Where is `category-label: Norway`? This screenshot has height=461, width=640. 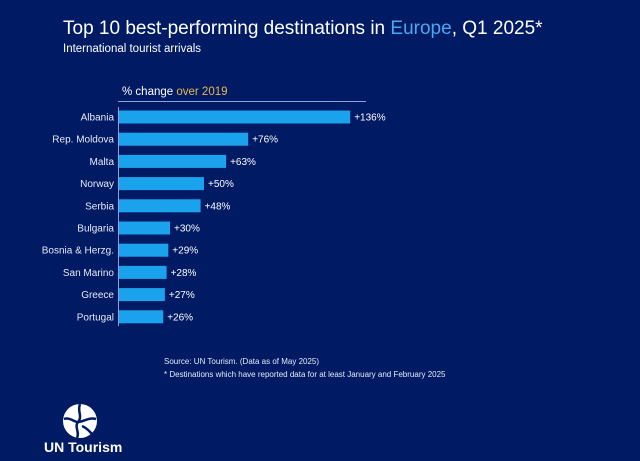 category-label: Norway is located at coordinates (97, 184).